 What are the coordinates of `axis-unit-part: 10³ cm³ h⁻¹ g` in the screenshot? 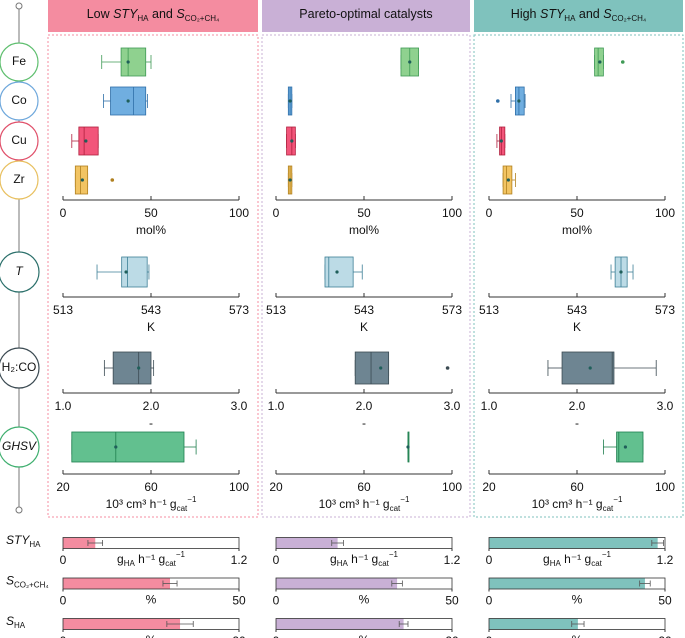 It's located at (567, 504).